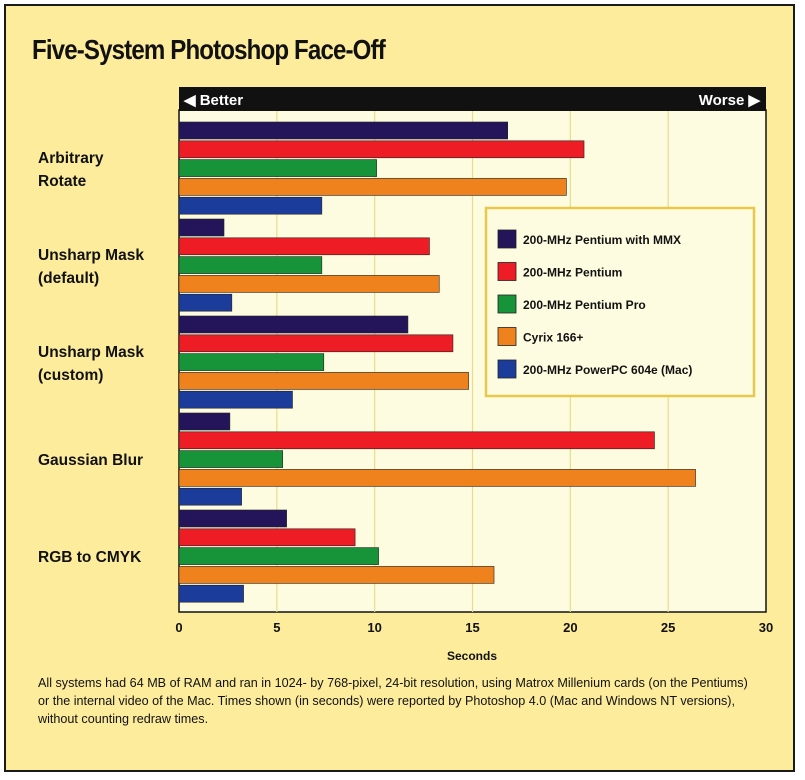  I want to click on category-label: RGB to CMYK, so click(90, 557).